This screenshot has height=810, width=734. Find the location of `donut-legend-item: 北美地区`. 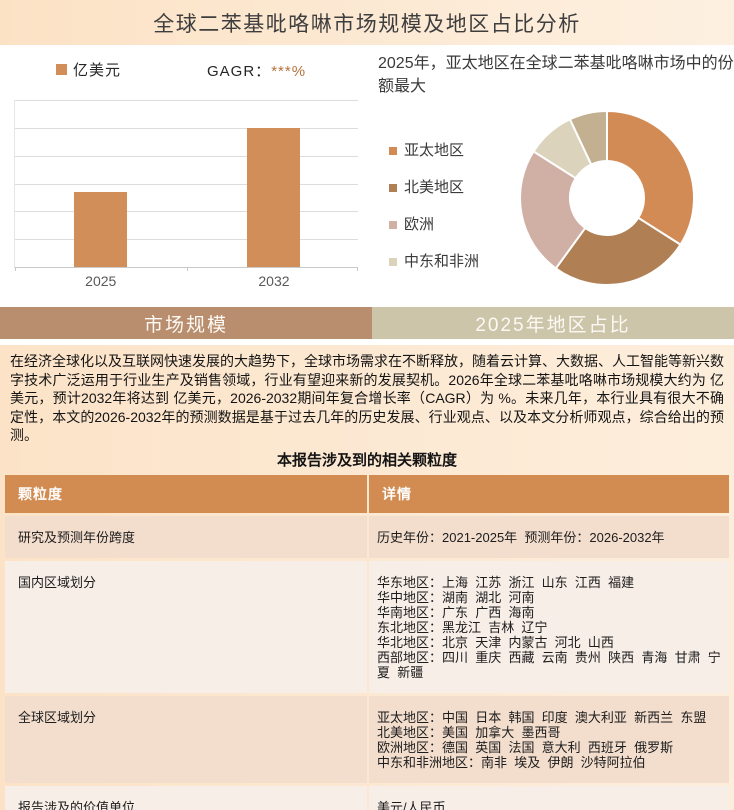

donut-legend-item: 北美地区 is located at coordinates (435, 188).